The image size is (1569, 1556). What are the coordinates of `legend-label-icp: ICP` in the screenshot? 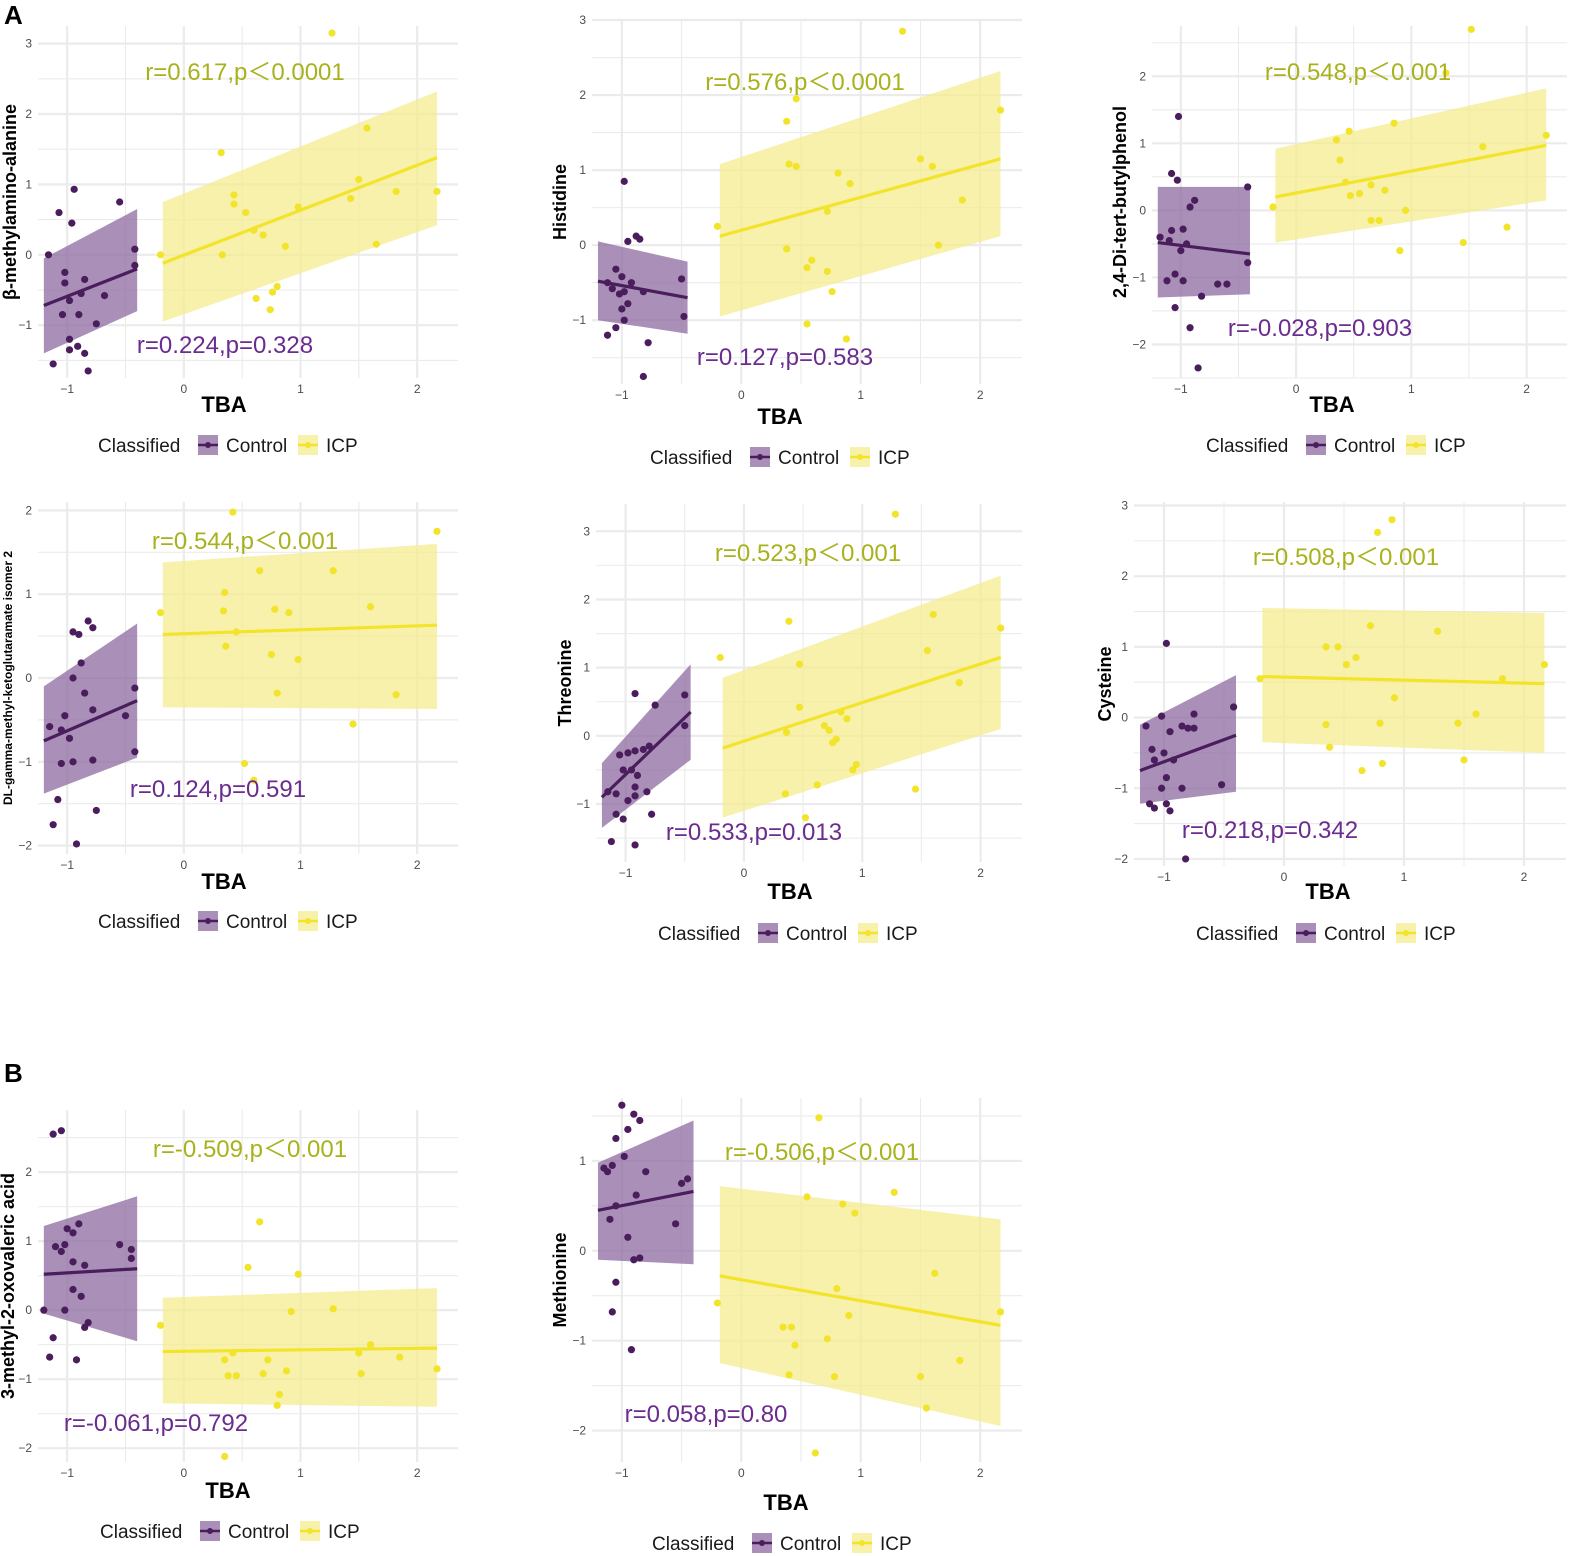 It's located at (1440, 934).